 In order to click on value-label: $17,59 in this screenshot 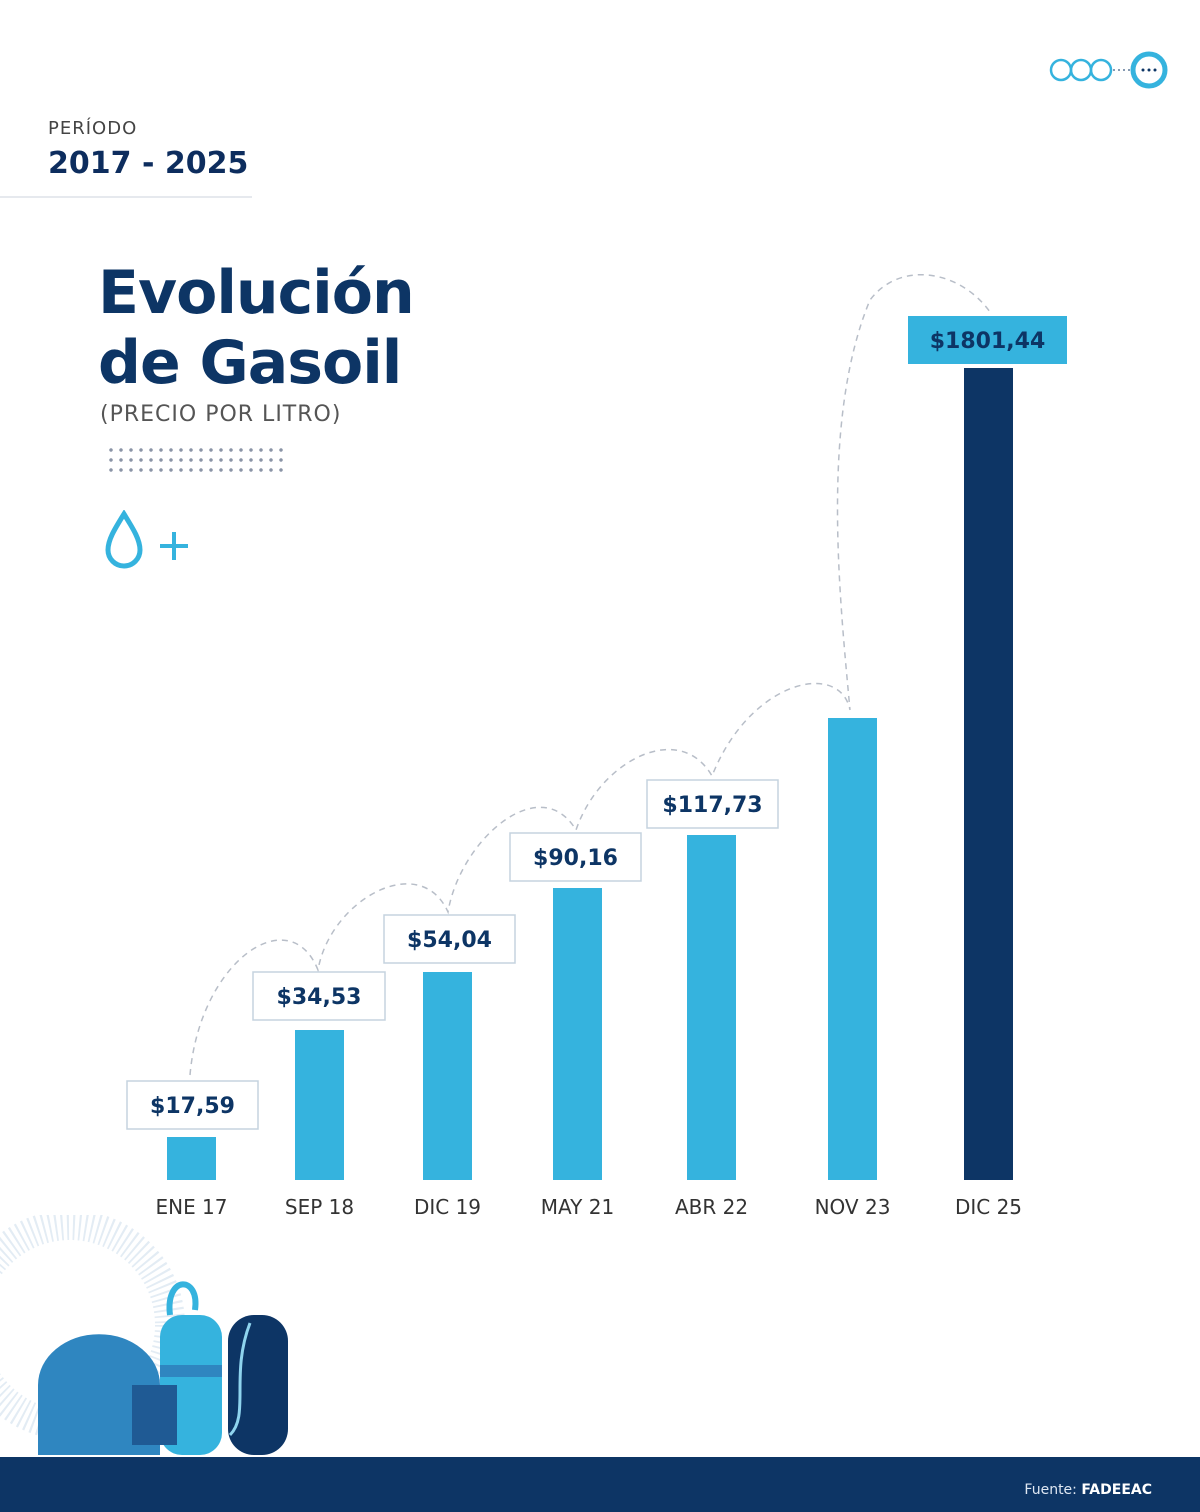, I will do `click(192, 1106)`.